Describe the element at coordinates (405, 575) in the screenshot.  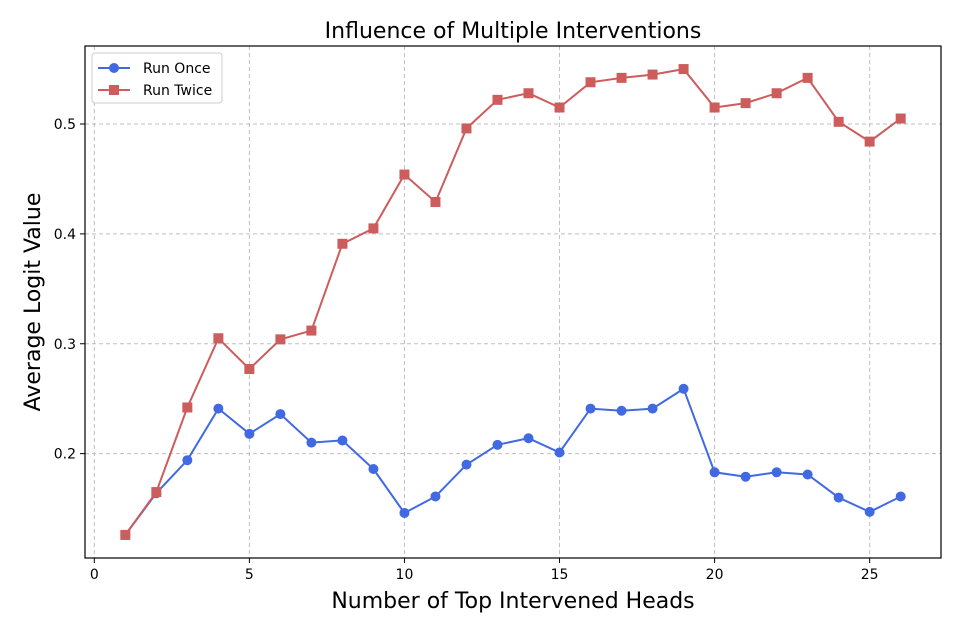
I see `x-tick-label: 10` at that location.